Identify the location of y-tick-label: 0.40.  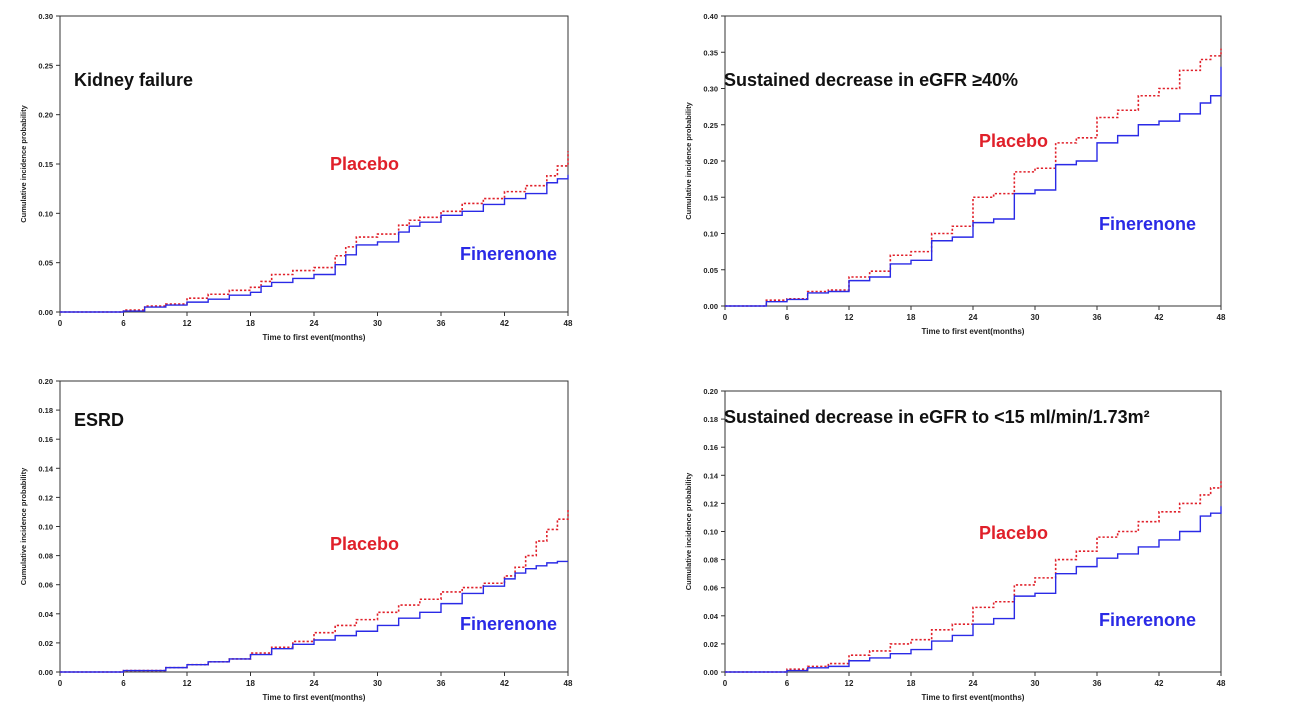
(710, 16).